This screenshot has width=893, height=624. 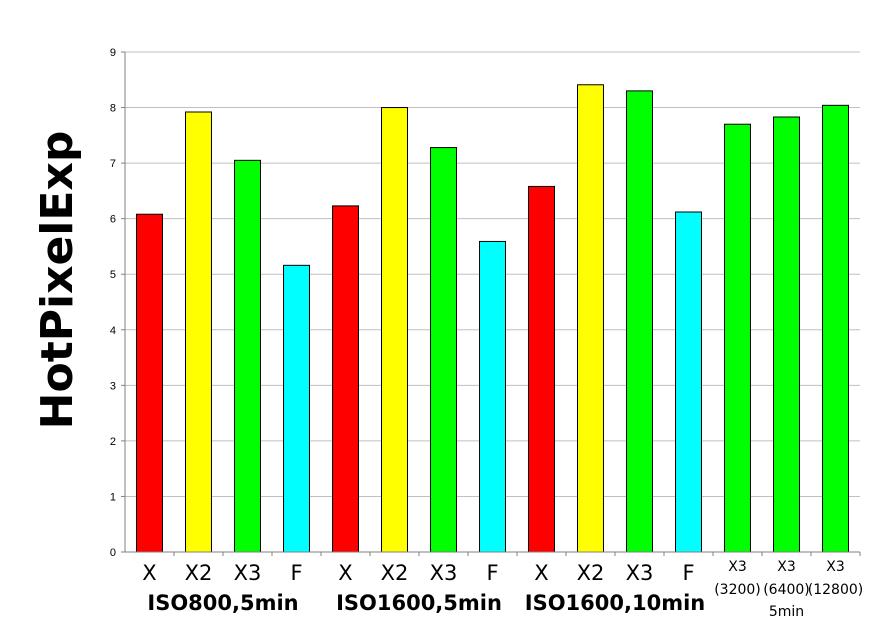 I want to click on group-label: ISO1600,5min, so click(x=419, y=603).